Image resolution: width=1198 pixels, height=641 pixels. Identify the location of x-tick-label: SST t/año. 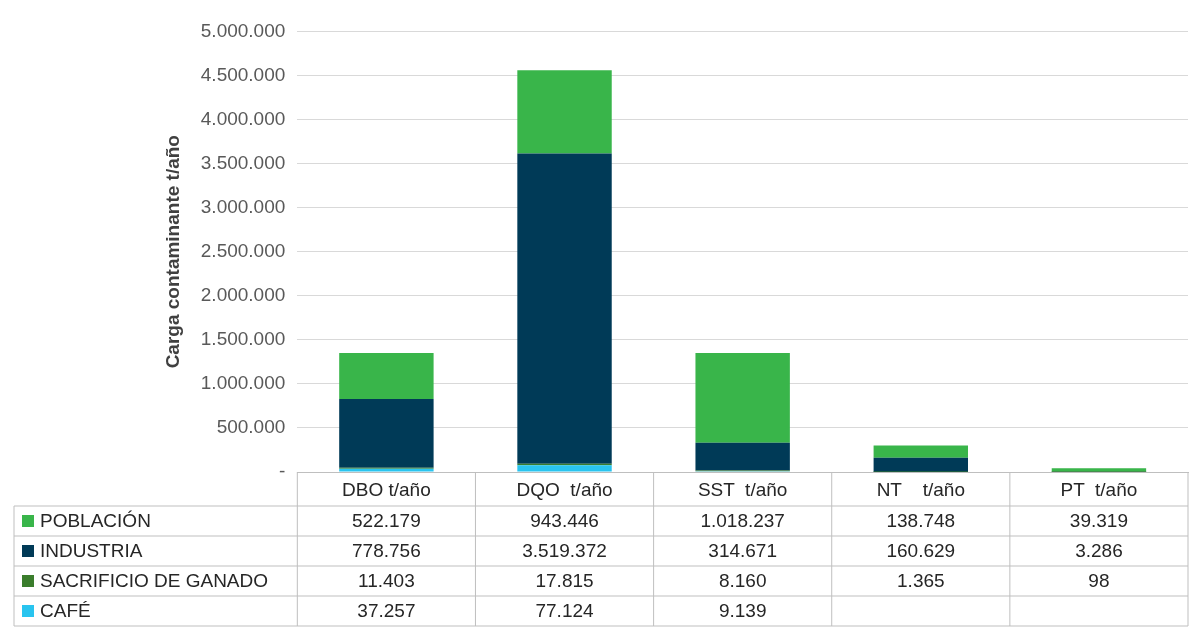
(742, 490).